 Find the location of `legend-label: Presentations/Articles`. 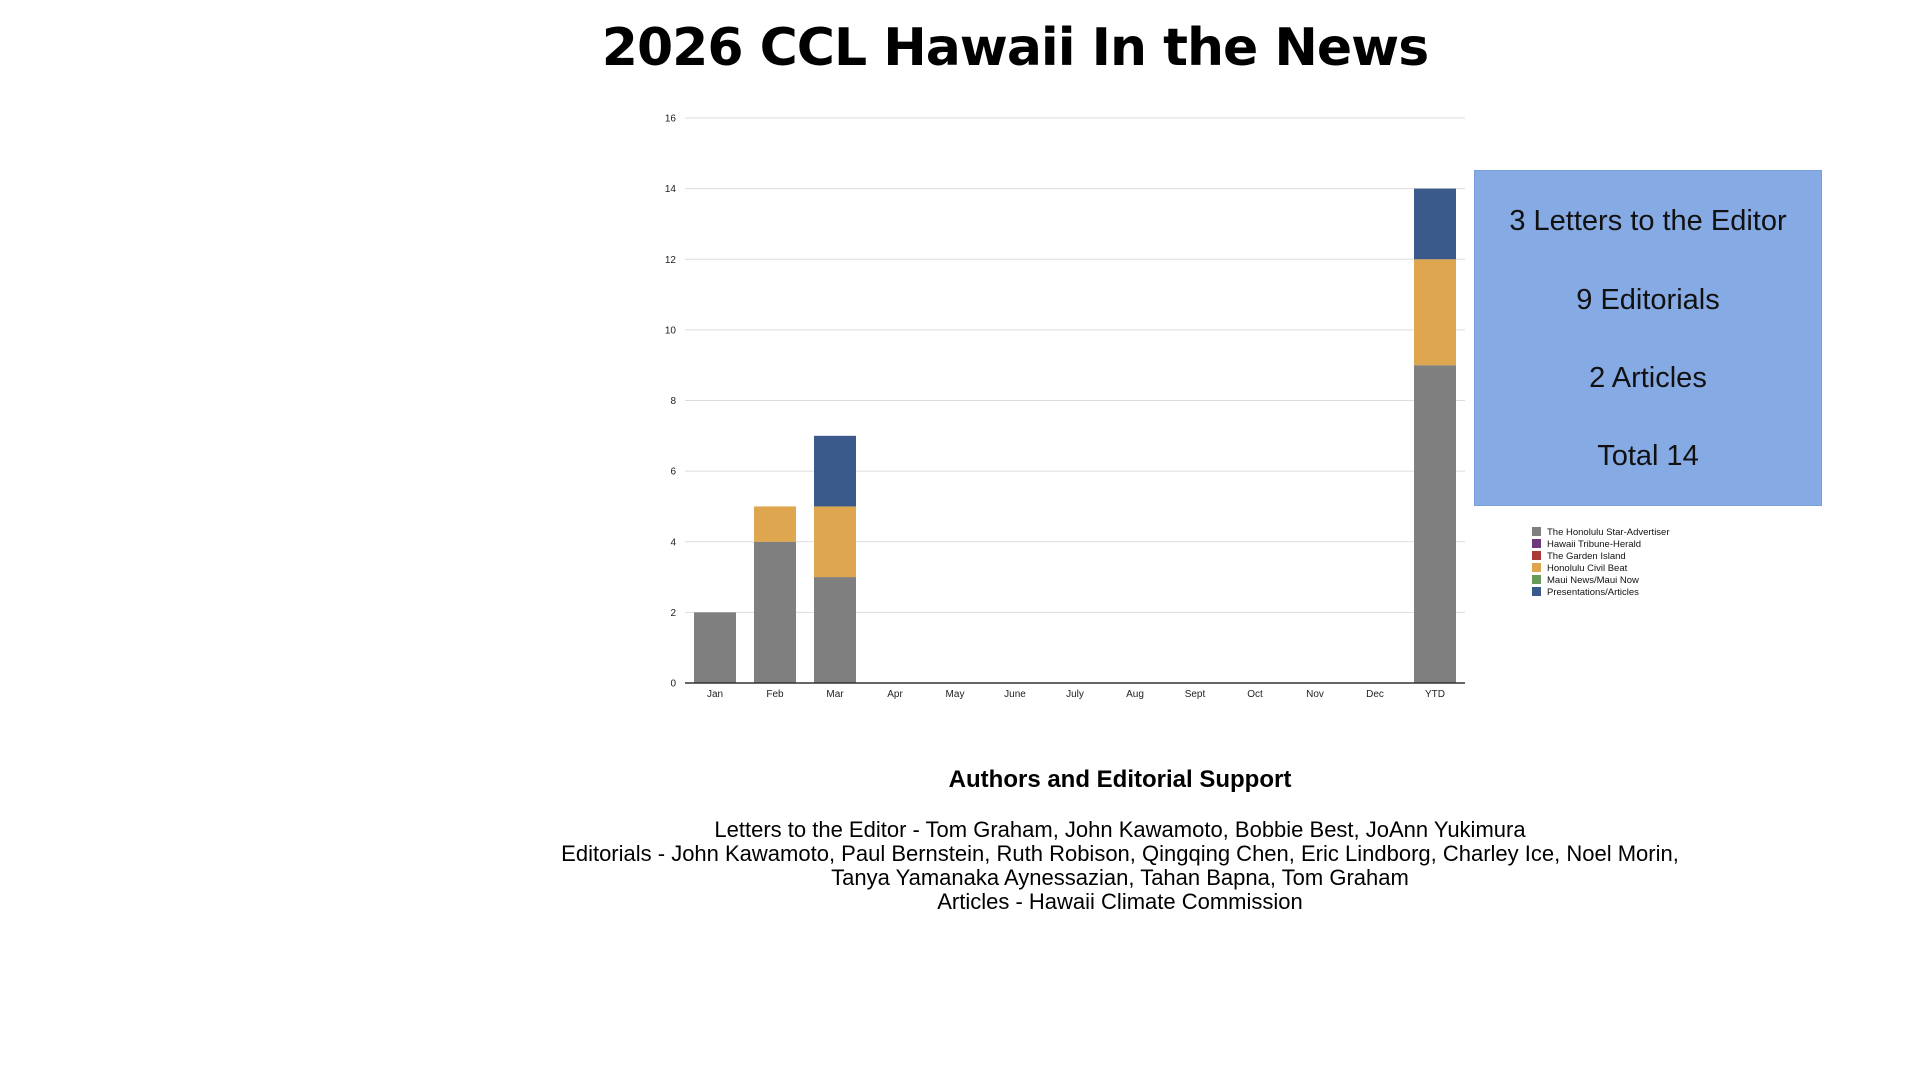

legend-label: Presentations/Articles is located at coordinates (1593, 592).